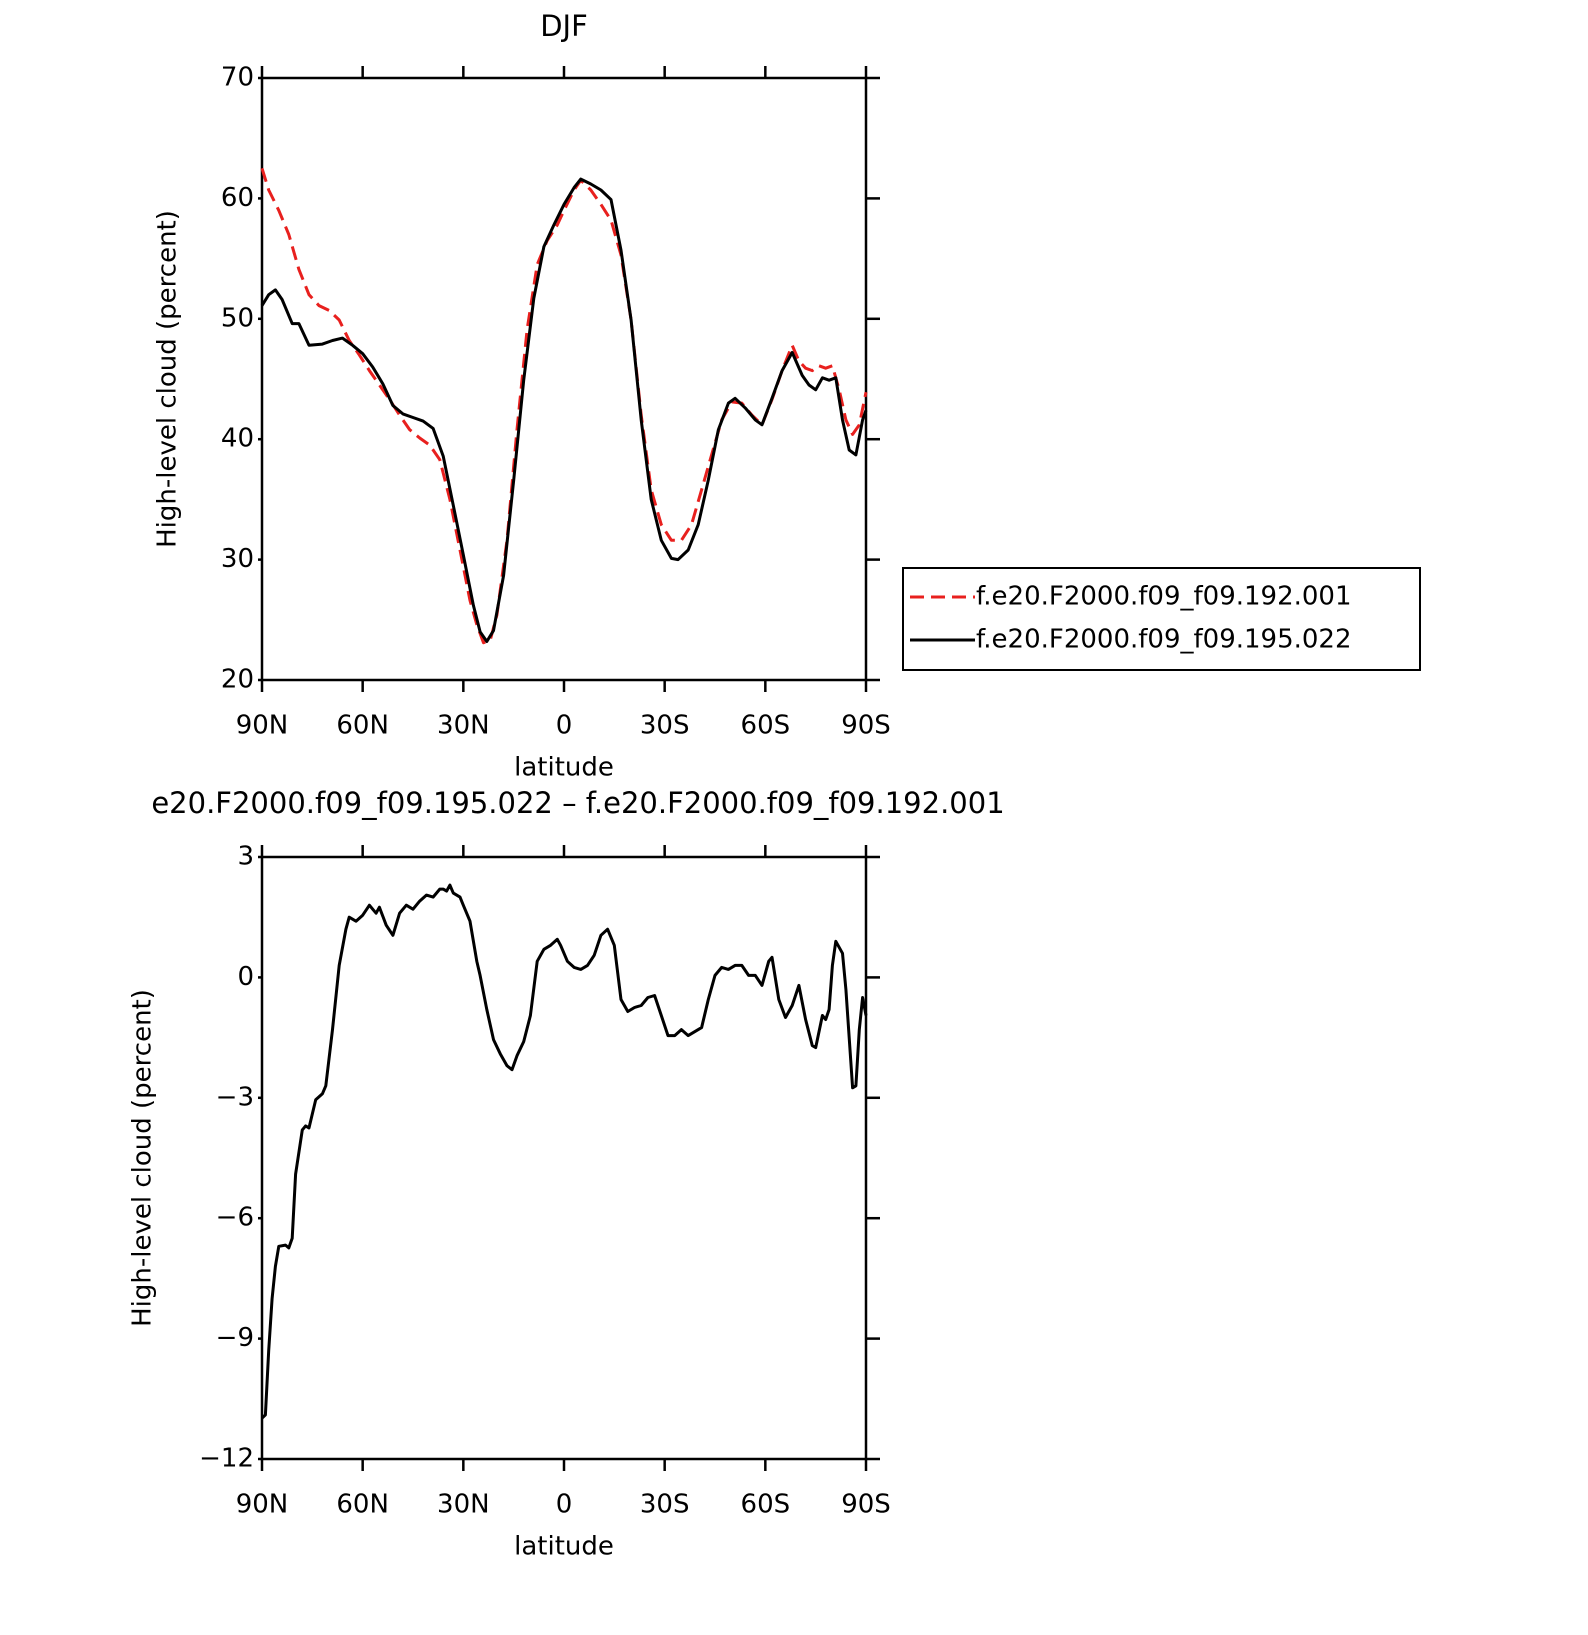  I want to click on y-tick-label: −9, so click(235, 1338).